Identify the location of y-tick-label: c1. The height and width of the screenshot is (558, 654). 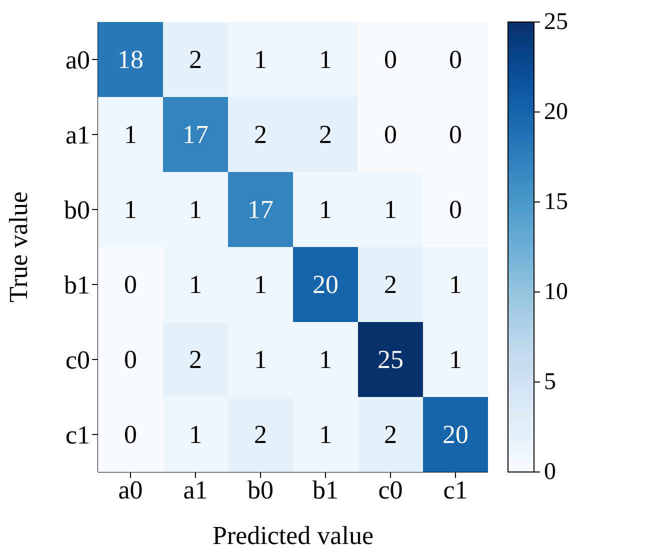
(77, 435).